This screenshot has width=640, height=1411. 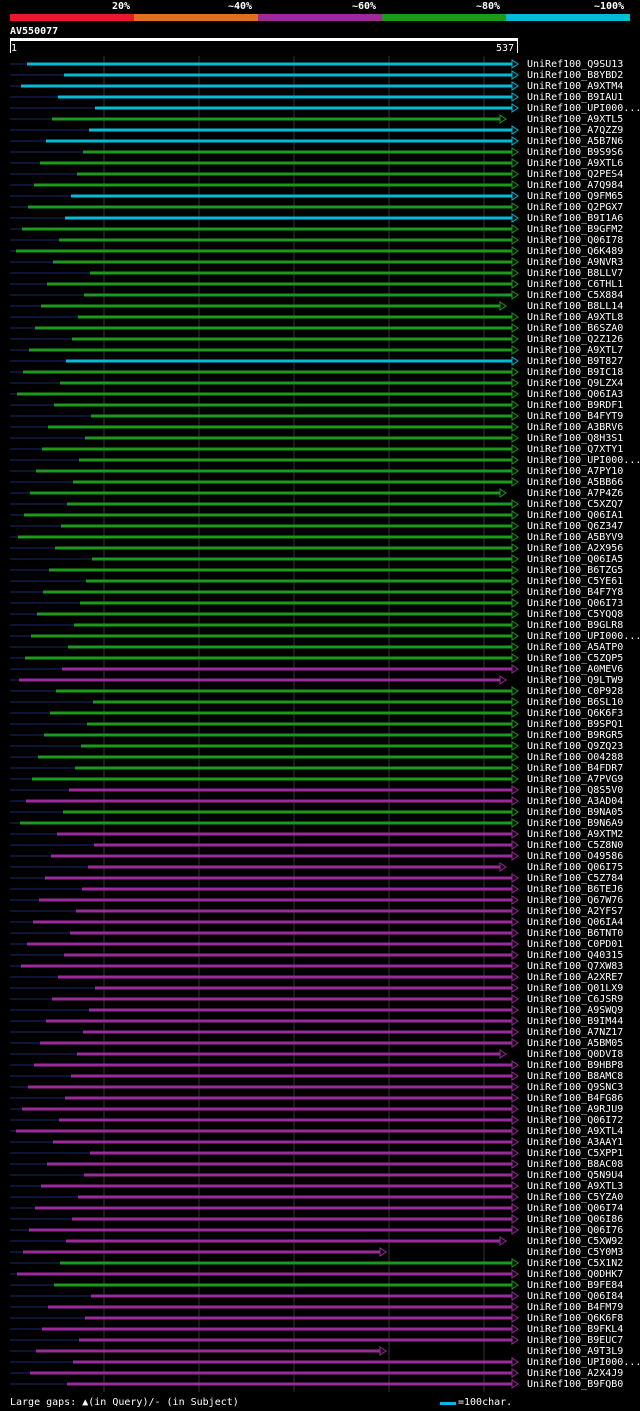 What do you see at coordinates (575, 867) in the screenshot?
I see `hit-label: UniRef100_Q06I75` at bounding box center [575, 867].